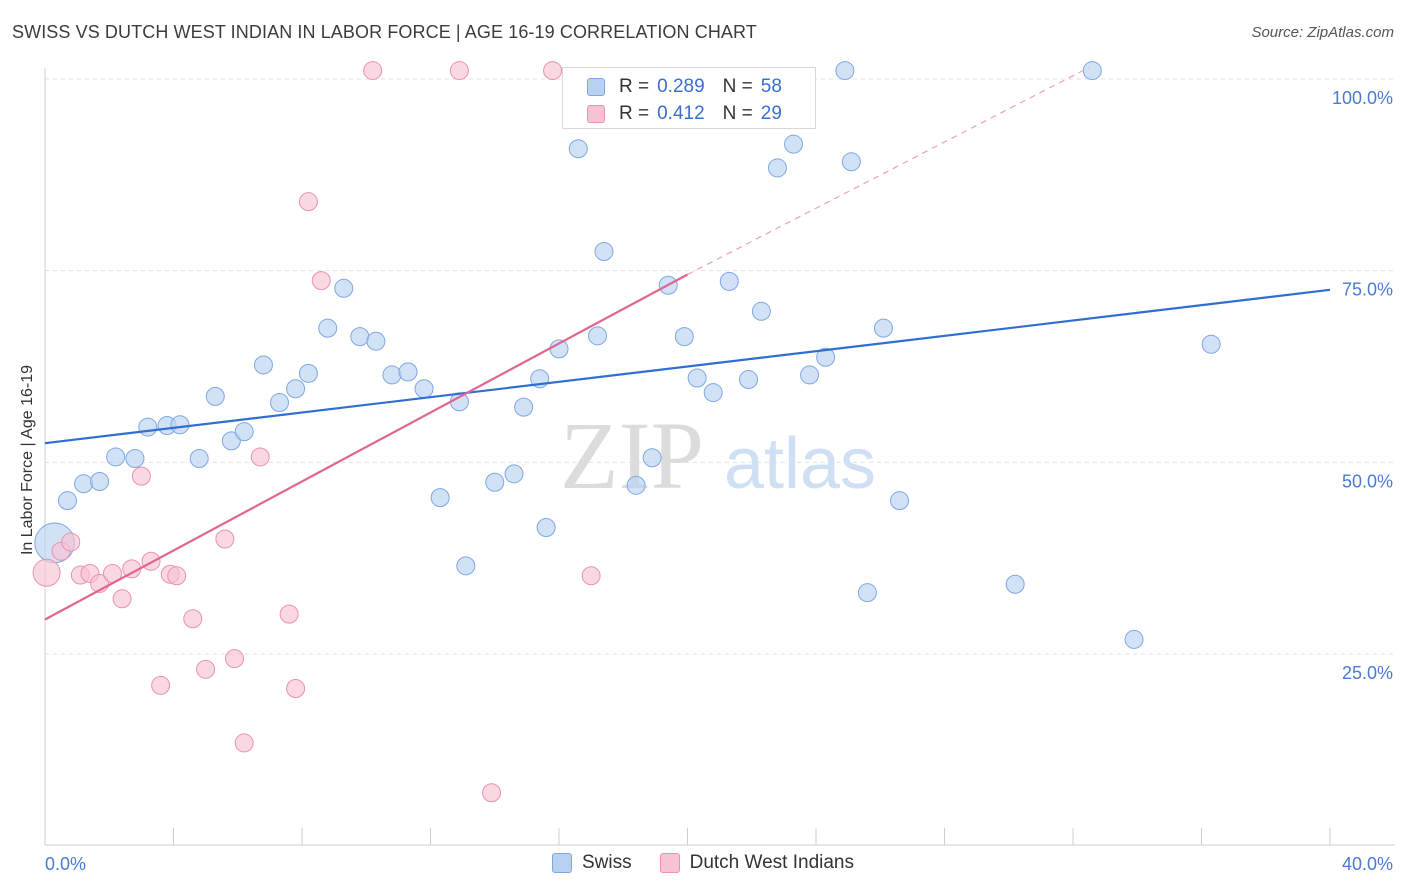 The height and width of the screenshot is (892, 1406). What do you see at coordinates (1367, 290) in the screenshot?
I see `y-tick-label: 75.0%` at bounding box center [1367, 290].